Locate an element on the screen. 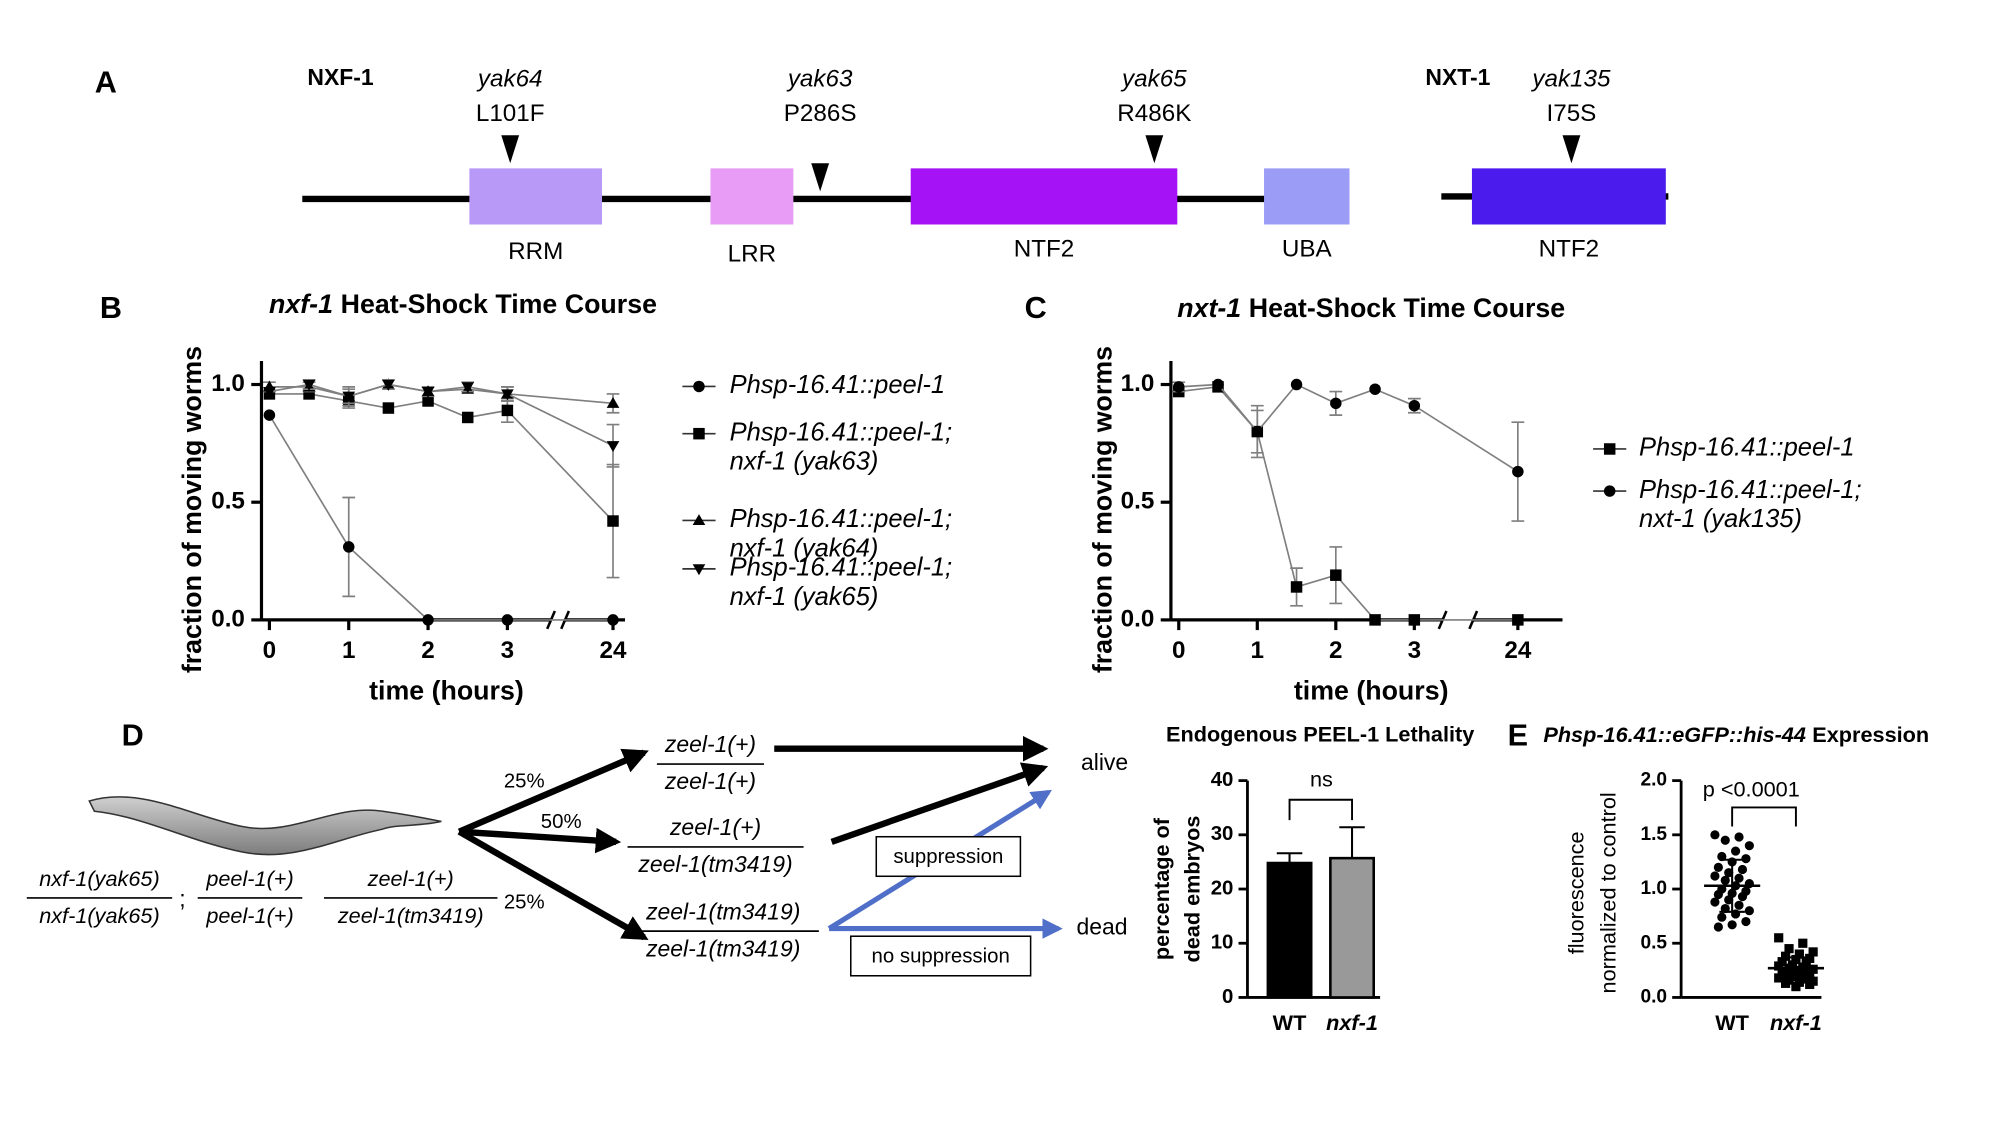 Image resolution: width=2000 pixels, height=1125 pixels. arrow-label: no suppression is located at coordinates (941, 957).